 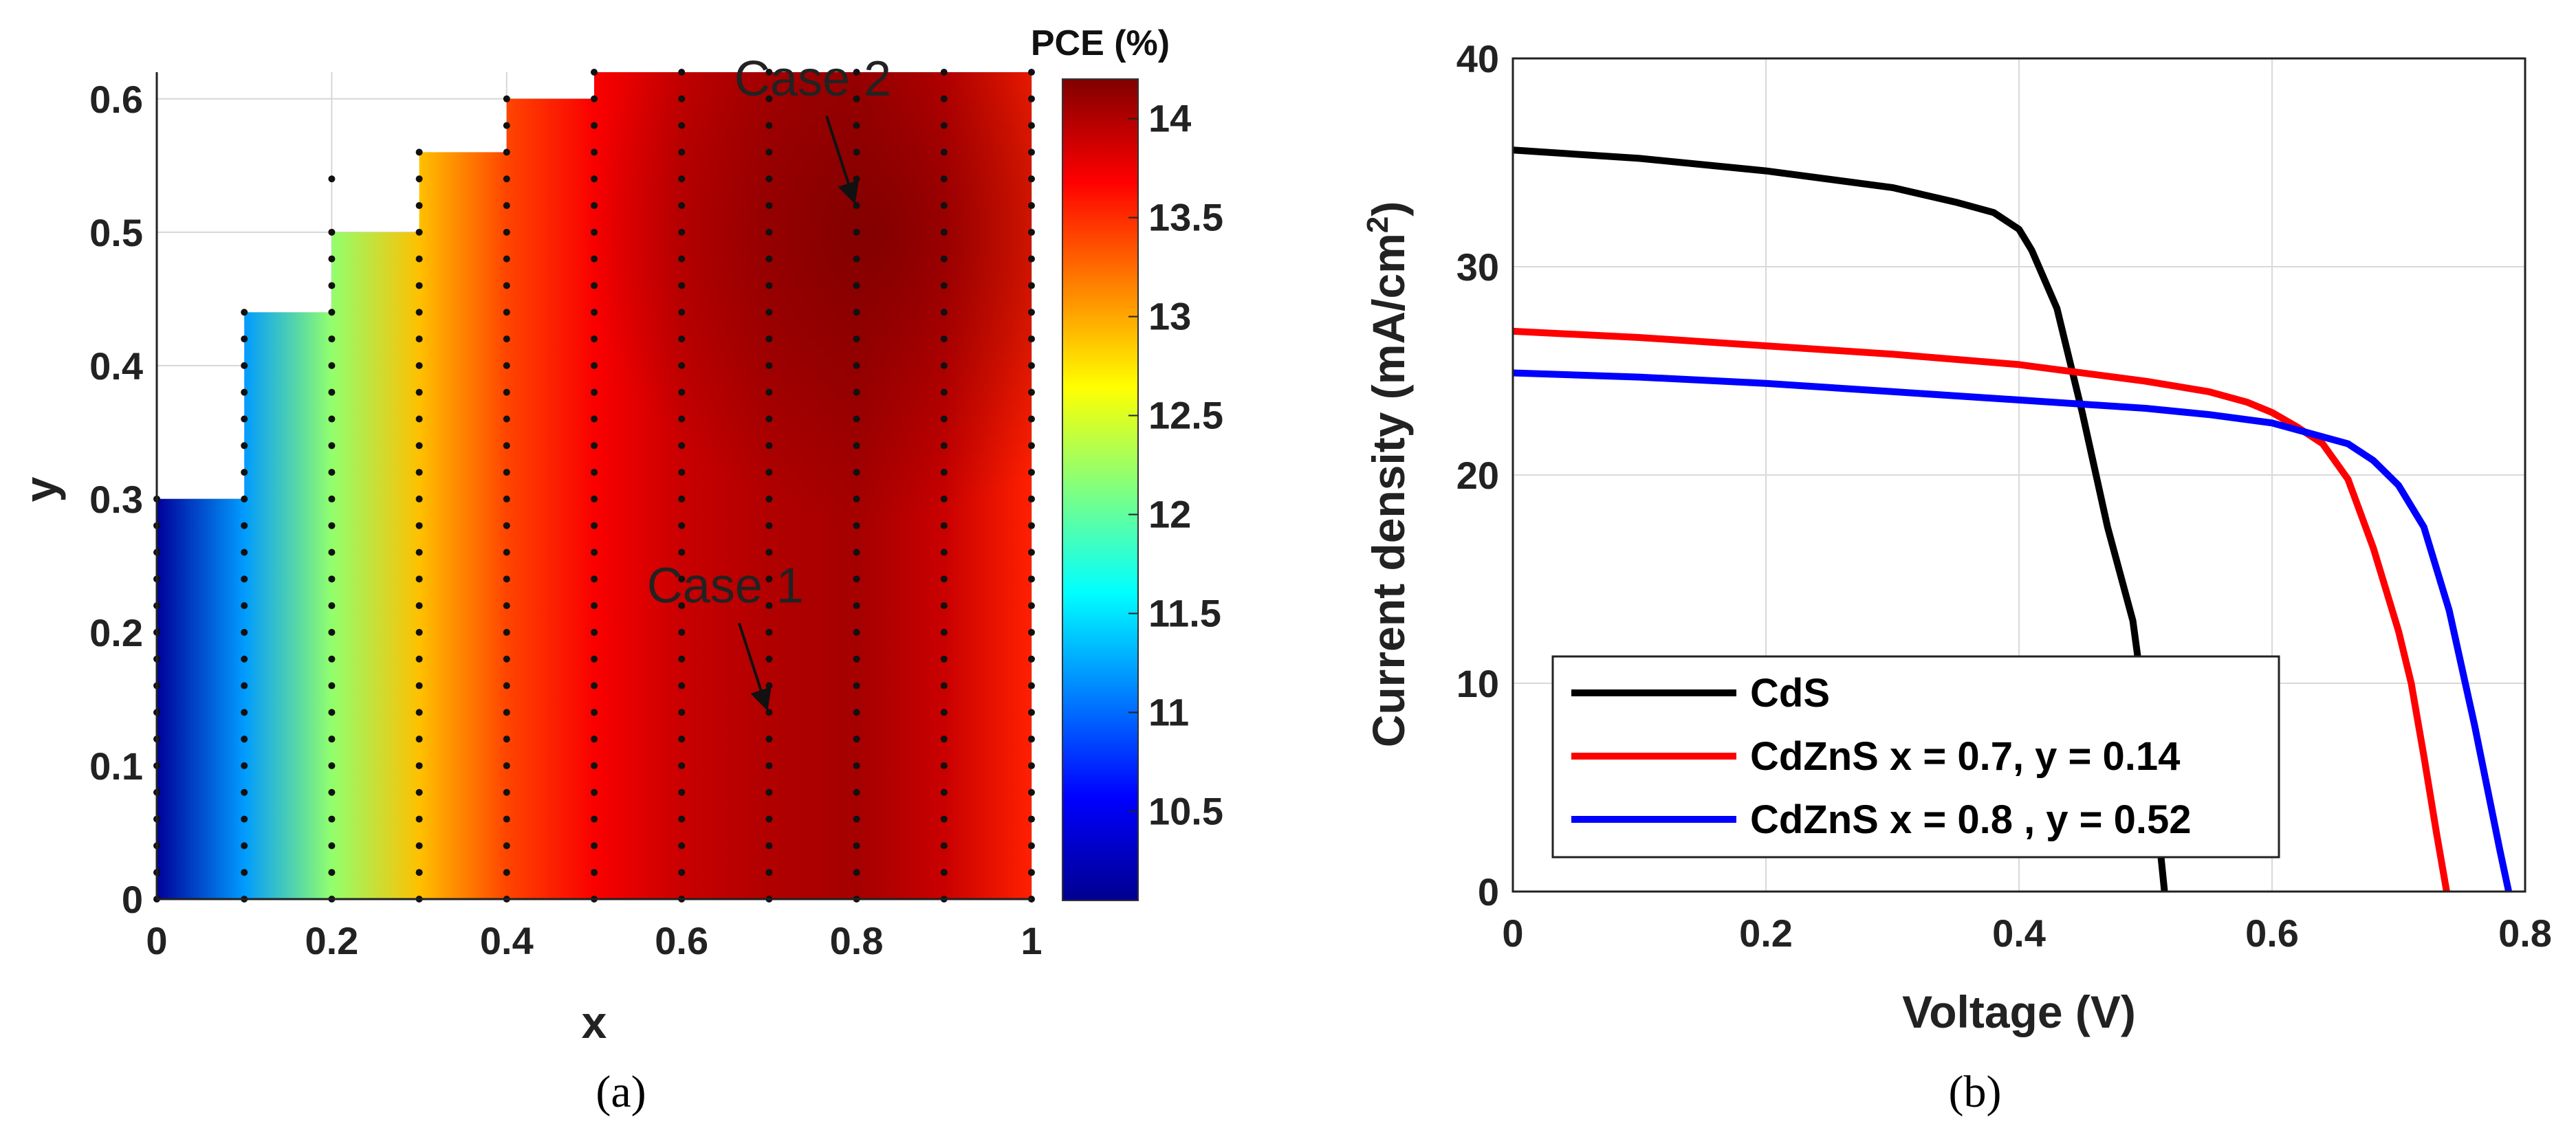 I want to click on jv-xtick-label: 0.4, so click(x=2019, y=933).